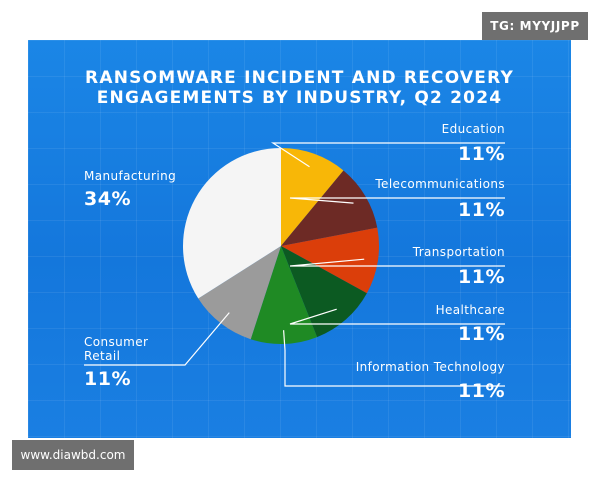 Image resolution: width=600 pixels, height=480 pixels. Describe the element at coordinates (107, 379) in the screenshot. I see `slice-value-consumer-retail: 11%` at that location.